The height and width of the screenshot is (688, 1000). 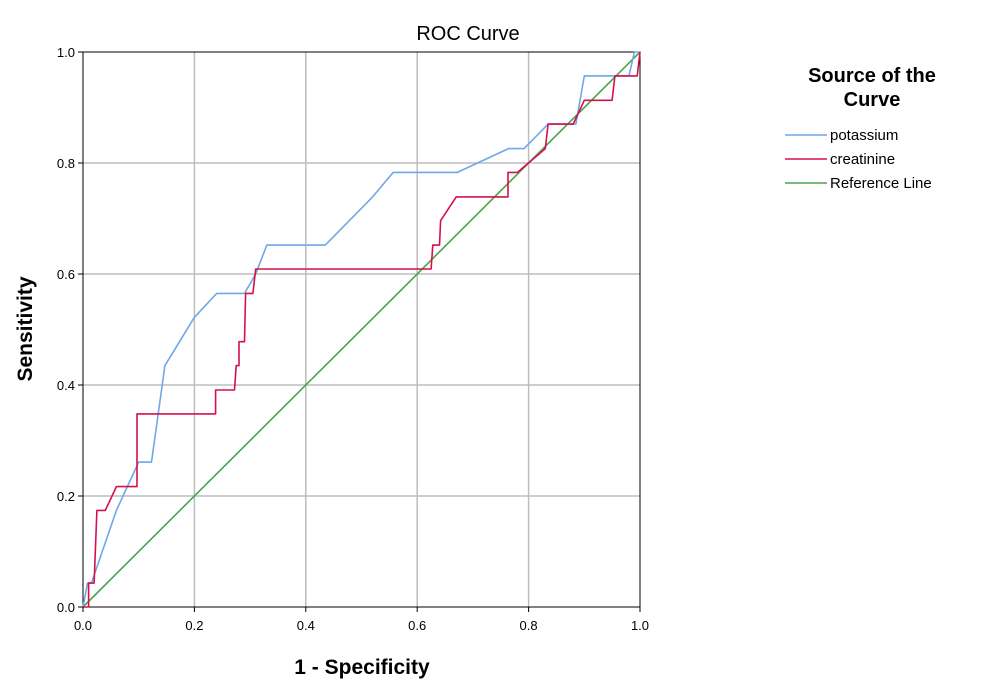 I want to click on legend-title-line-1: Source of the, so click(x=872, y=76).